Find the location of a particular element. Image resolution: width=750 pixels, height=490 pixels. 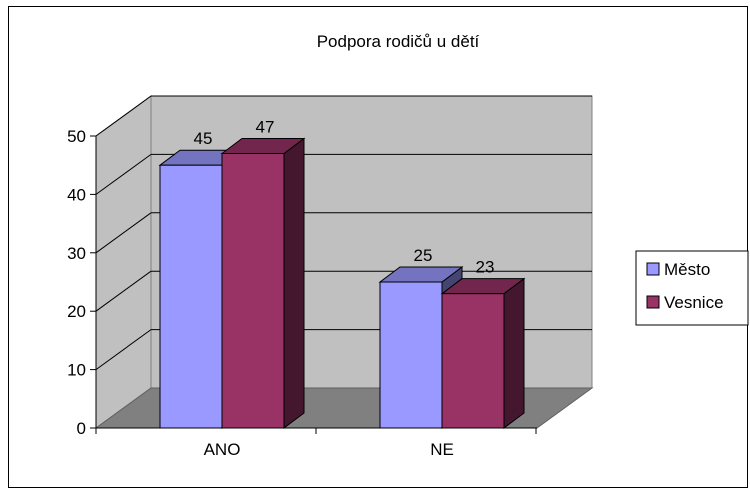

data-label: 47 is located at coordinates (265, 127).